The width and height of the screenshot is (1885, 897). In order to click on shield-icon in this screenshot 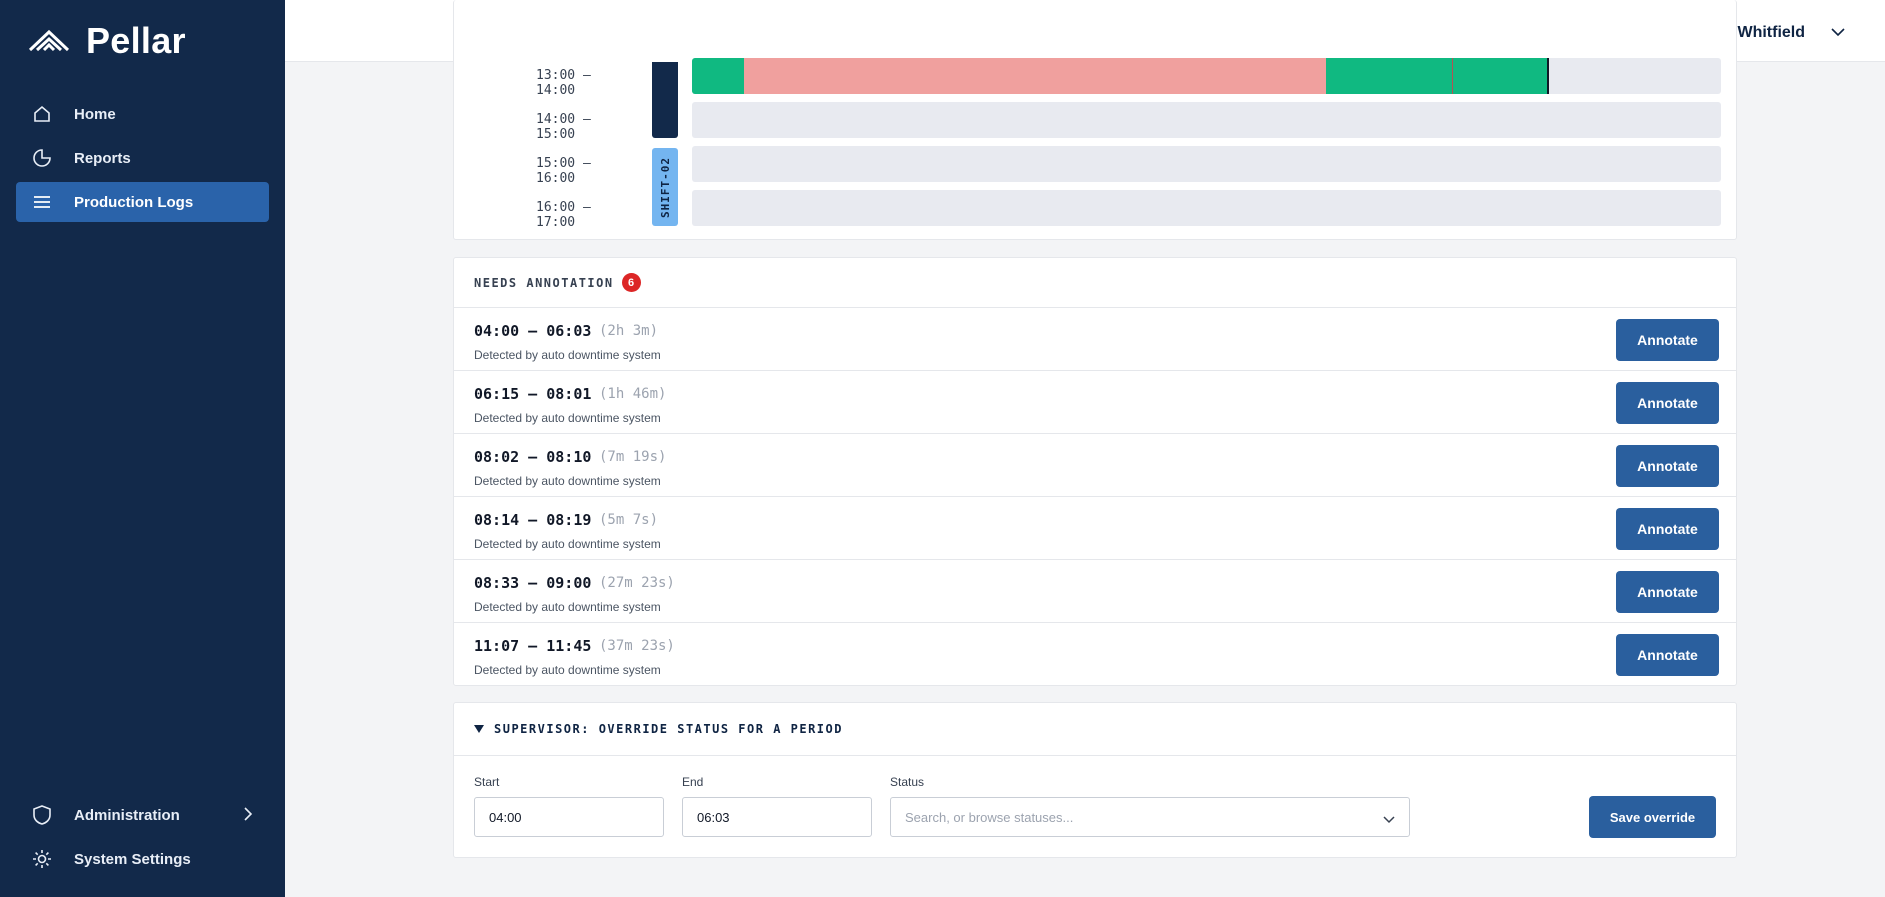, I will do `click(42, 815)`.